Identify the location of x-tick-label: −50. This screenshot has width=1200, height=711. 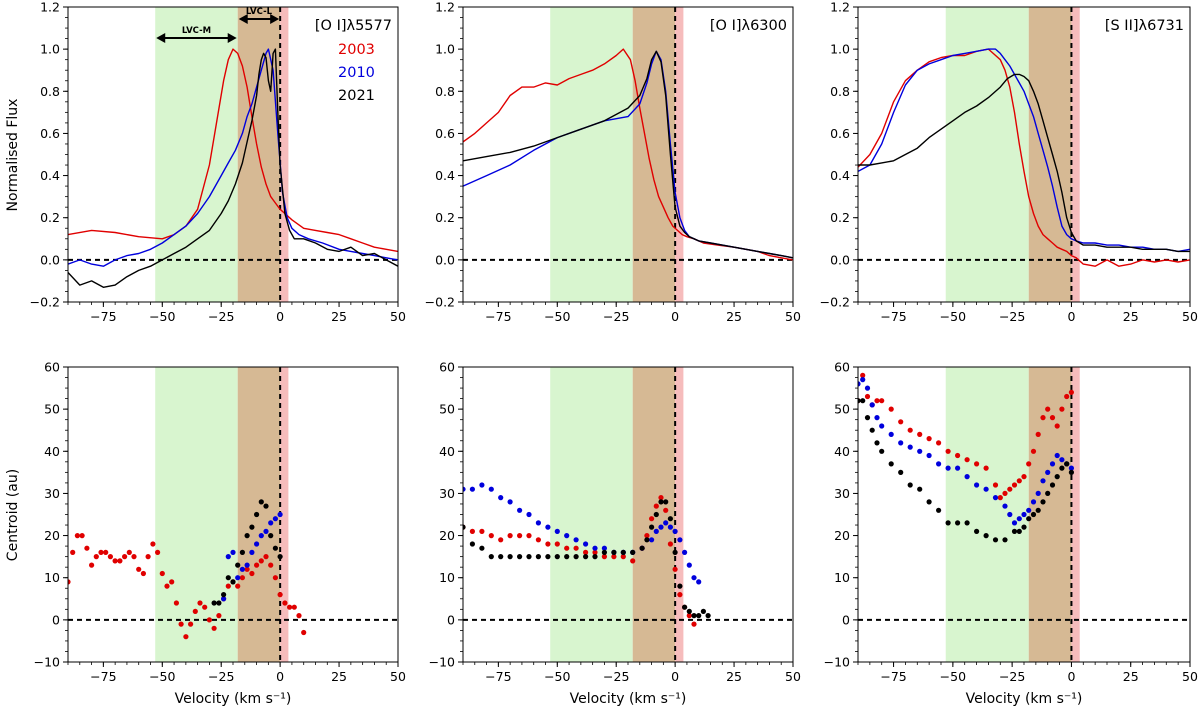
(162, 676).